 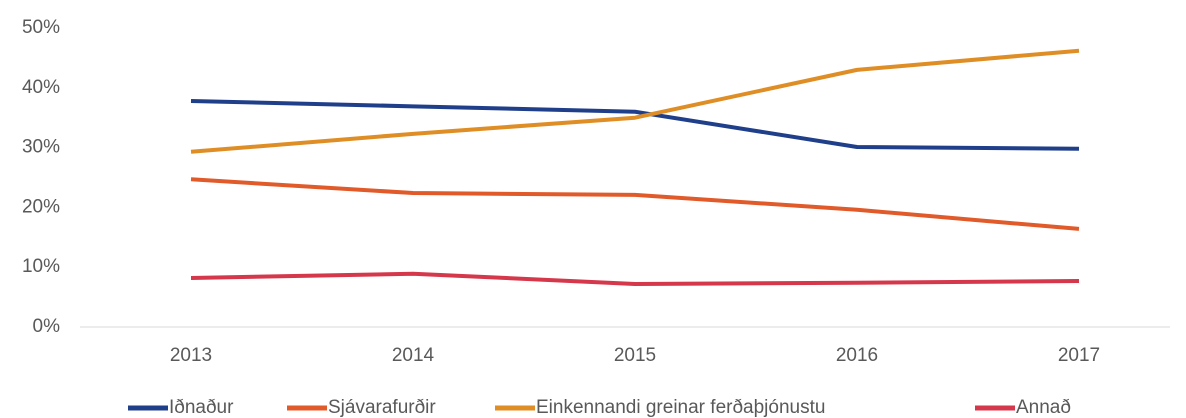 I want to click on y-tick-label: 30%, so click(x=41, y=147).